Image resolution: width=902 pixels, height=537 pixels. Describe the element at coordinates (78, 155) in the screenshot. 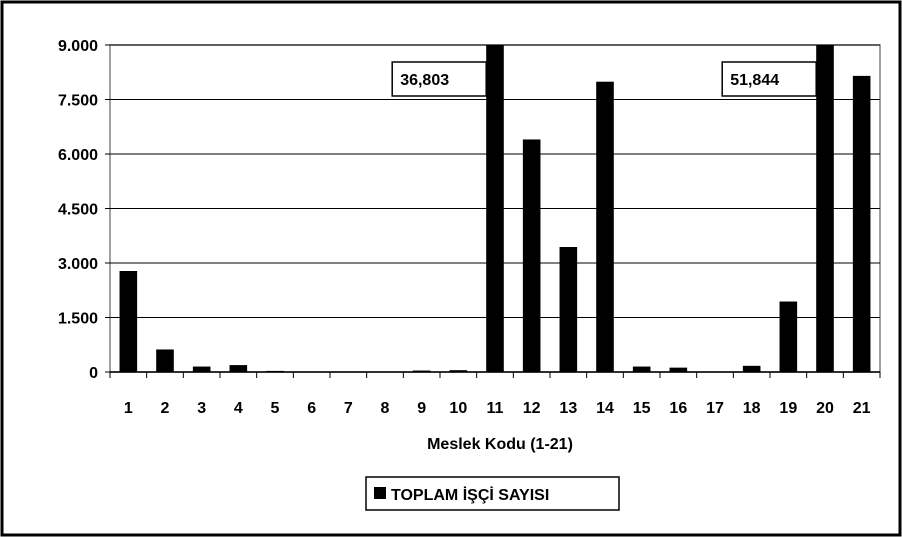

I see `y-tick-label: 6.000` at that location.